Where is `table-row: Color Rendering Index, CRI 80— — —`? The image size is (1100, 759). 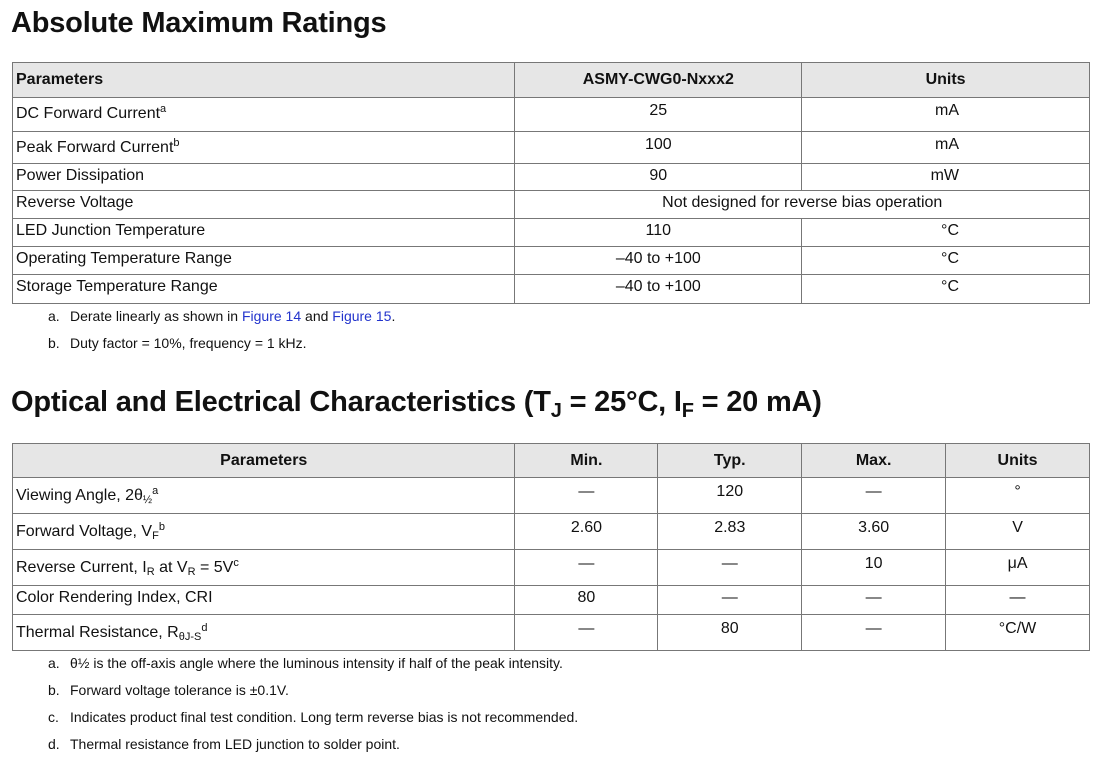 table-row: Color Rendering Index, CRI 80— — — is located at coordinates (550, 600).